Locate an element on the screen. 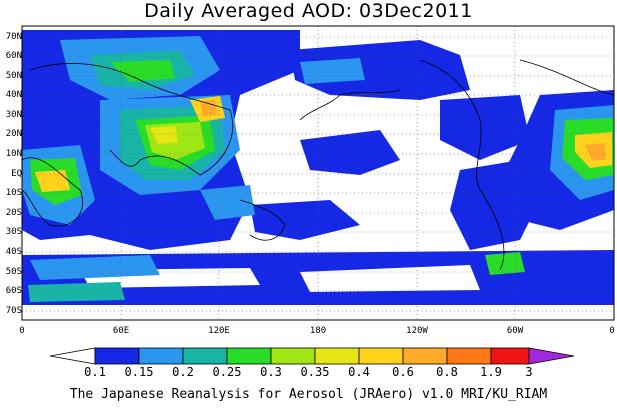 This screenshot has height=408, width=617. colorbar-label: 0.6 is located at coordinates (403, 372).